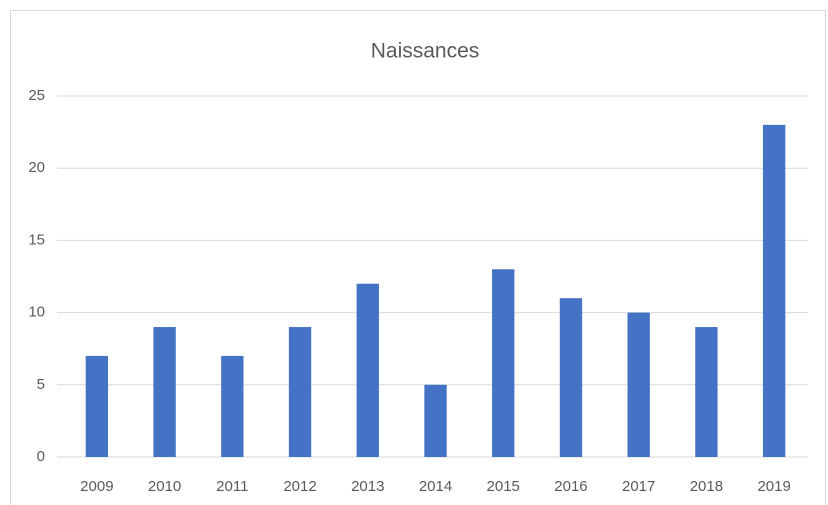  I want to click on x-tick-label: 2018, so click(706, 486).